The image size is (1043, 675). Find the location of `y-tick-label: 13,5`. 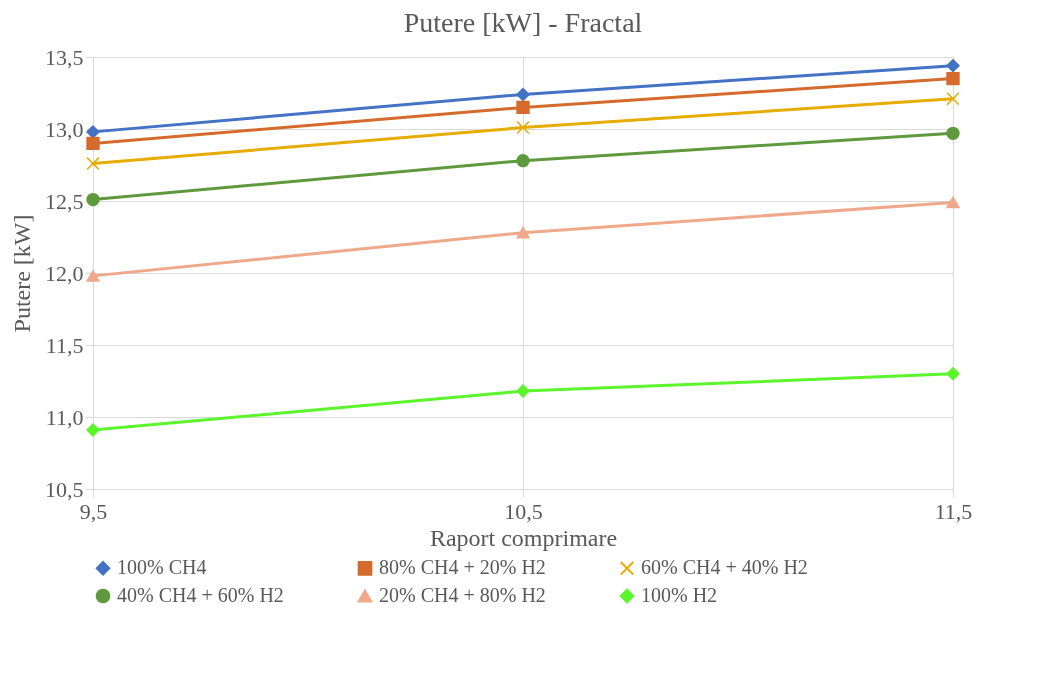

y-tick-label: 13,5 is located at coordinates (64, 57).